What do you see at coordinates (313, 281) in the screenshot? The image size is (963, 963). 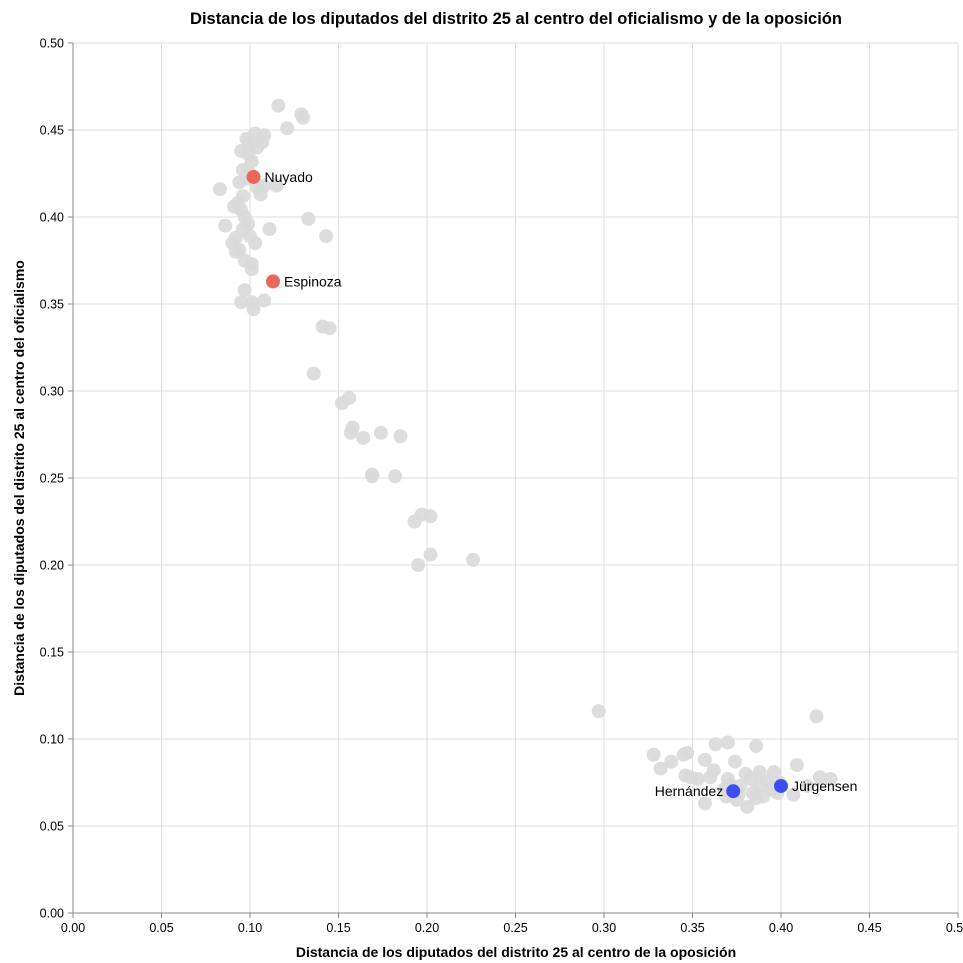 I see `point-label: Espinoza` at bounding box center [313, 281].